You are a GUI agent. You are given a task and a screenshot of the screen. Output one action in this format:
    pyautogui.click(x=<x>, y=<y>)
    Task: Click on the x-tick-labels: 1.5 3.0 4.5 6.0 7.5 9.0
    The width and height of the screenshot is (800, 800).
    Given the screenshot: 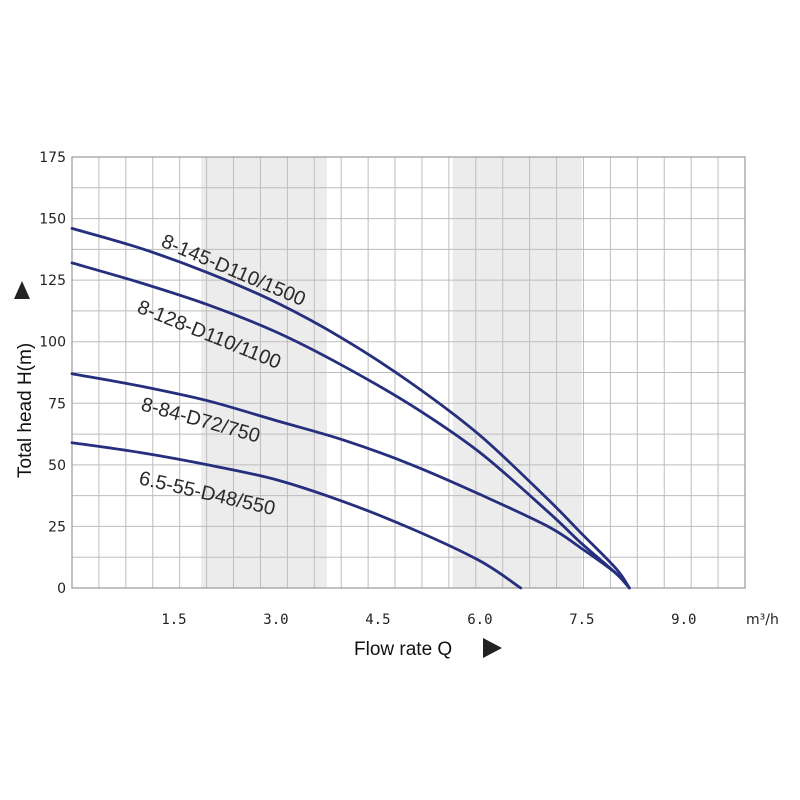 What is the action you would take?
    pyautogui.click(x=428, y=620)
    